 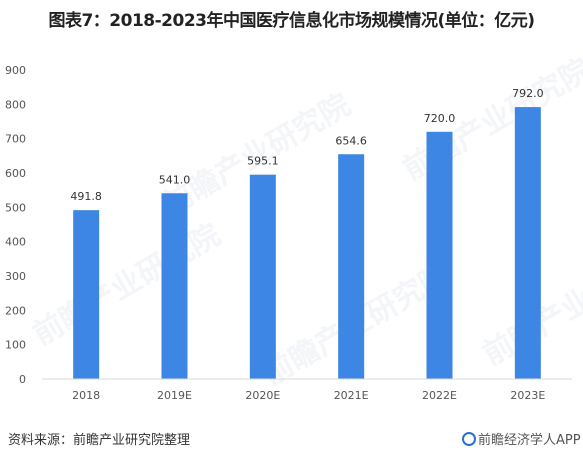 What do you see at coordinates (15, 345) in the screenshot?
I see `y-tick-label: 100` at bounding box center [15, 345].